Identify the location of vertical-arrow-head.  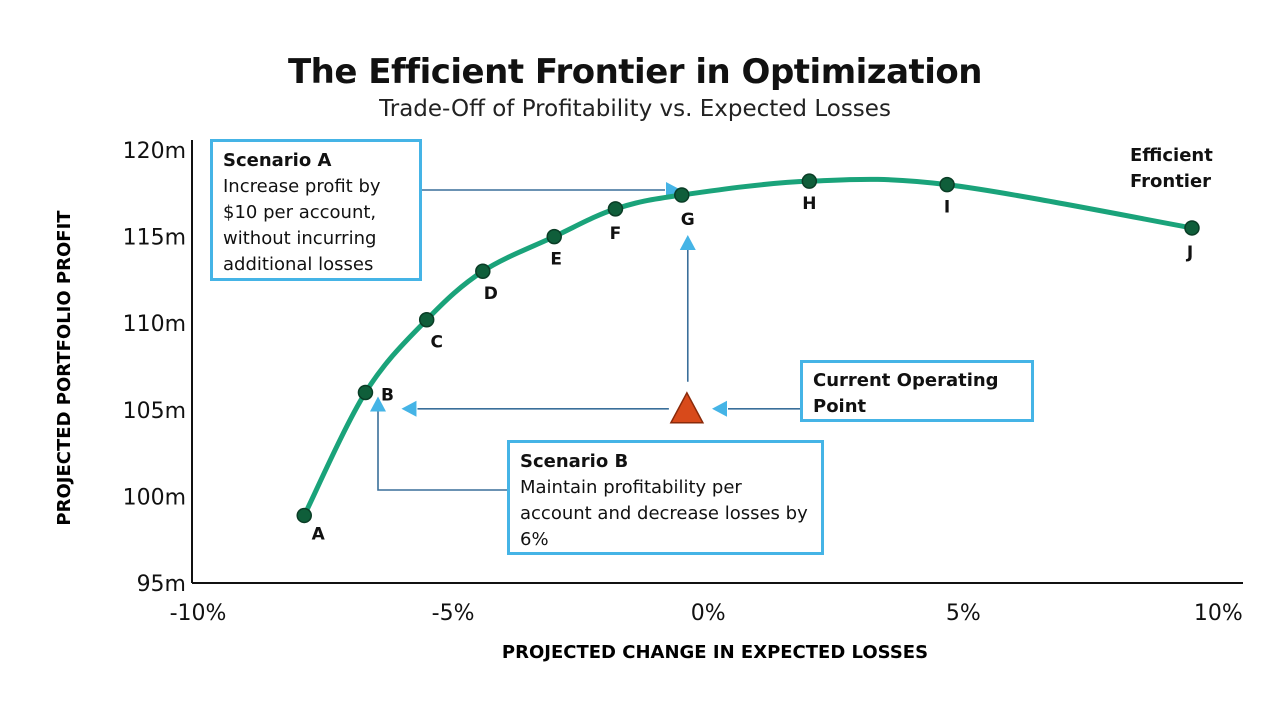
(687, 243).